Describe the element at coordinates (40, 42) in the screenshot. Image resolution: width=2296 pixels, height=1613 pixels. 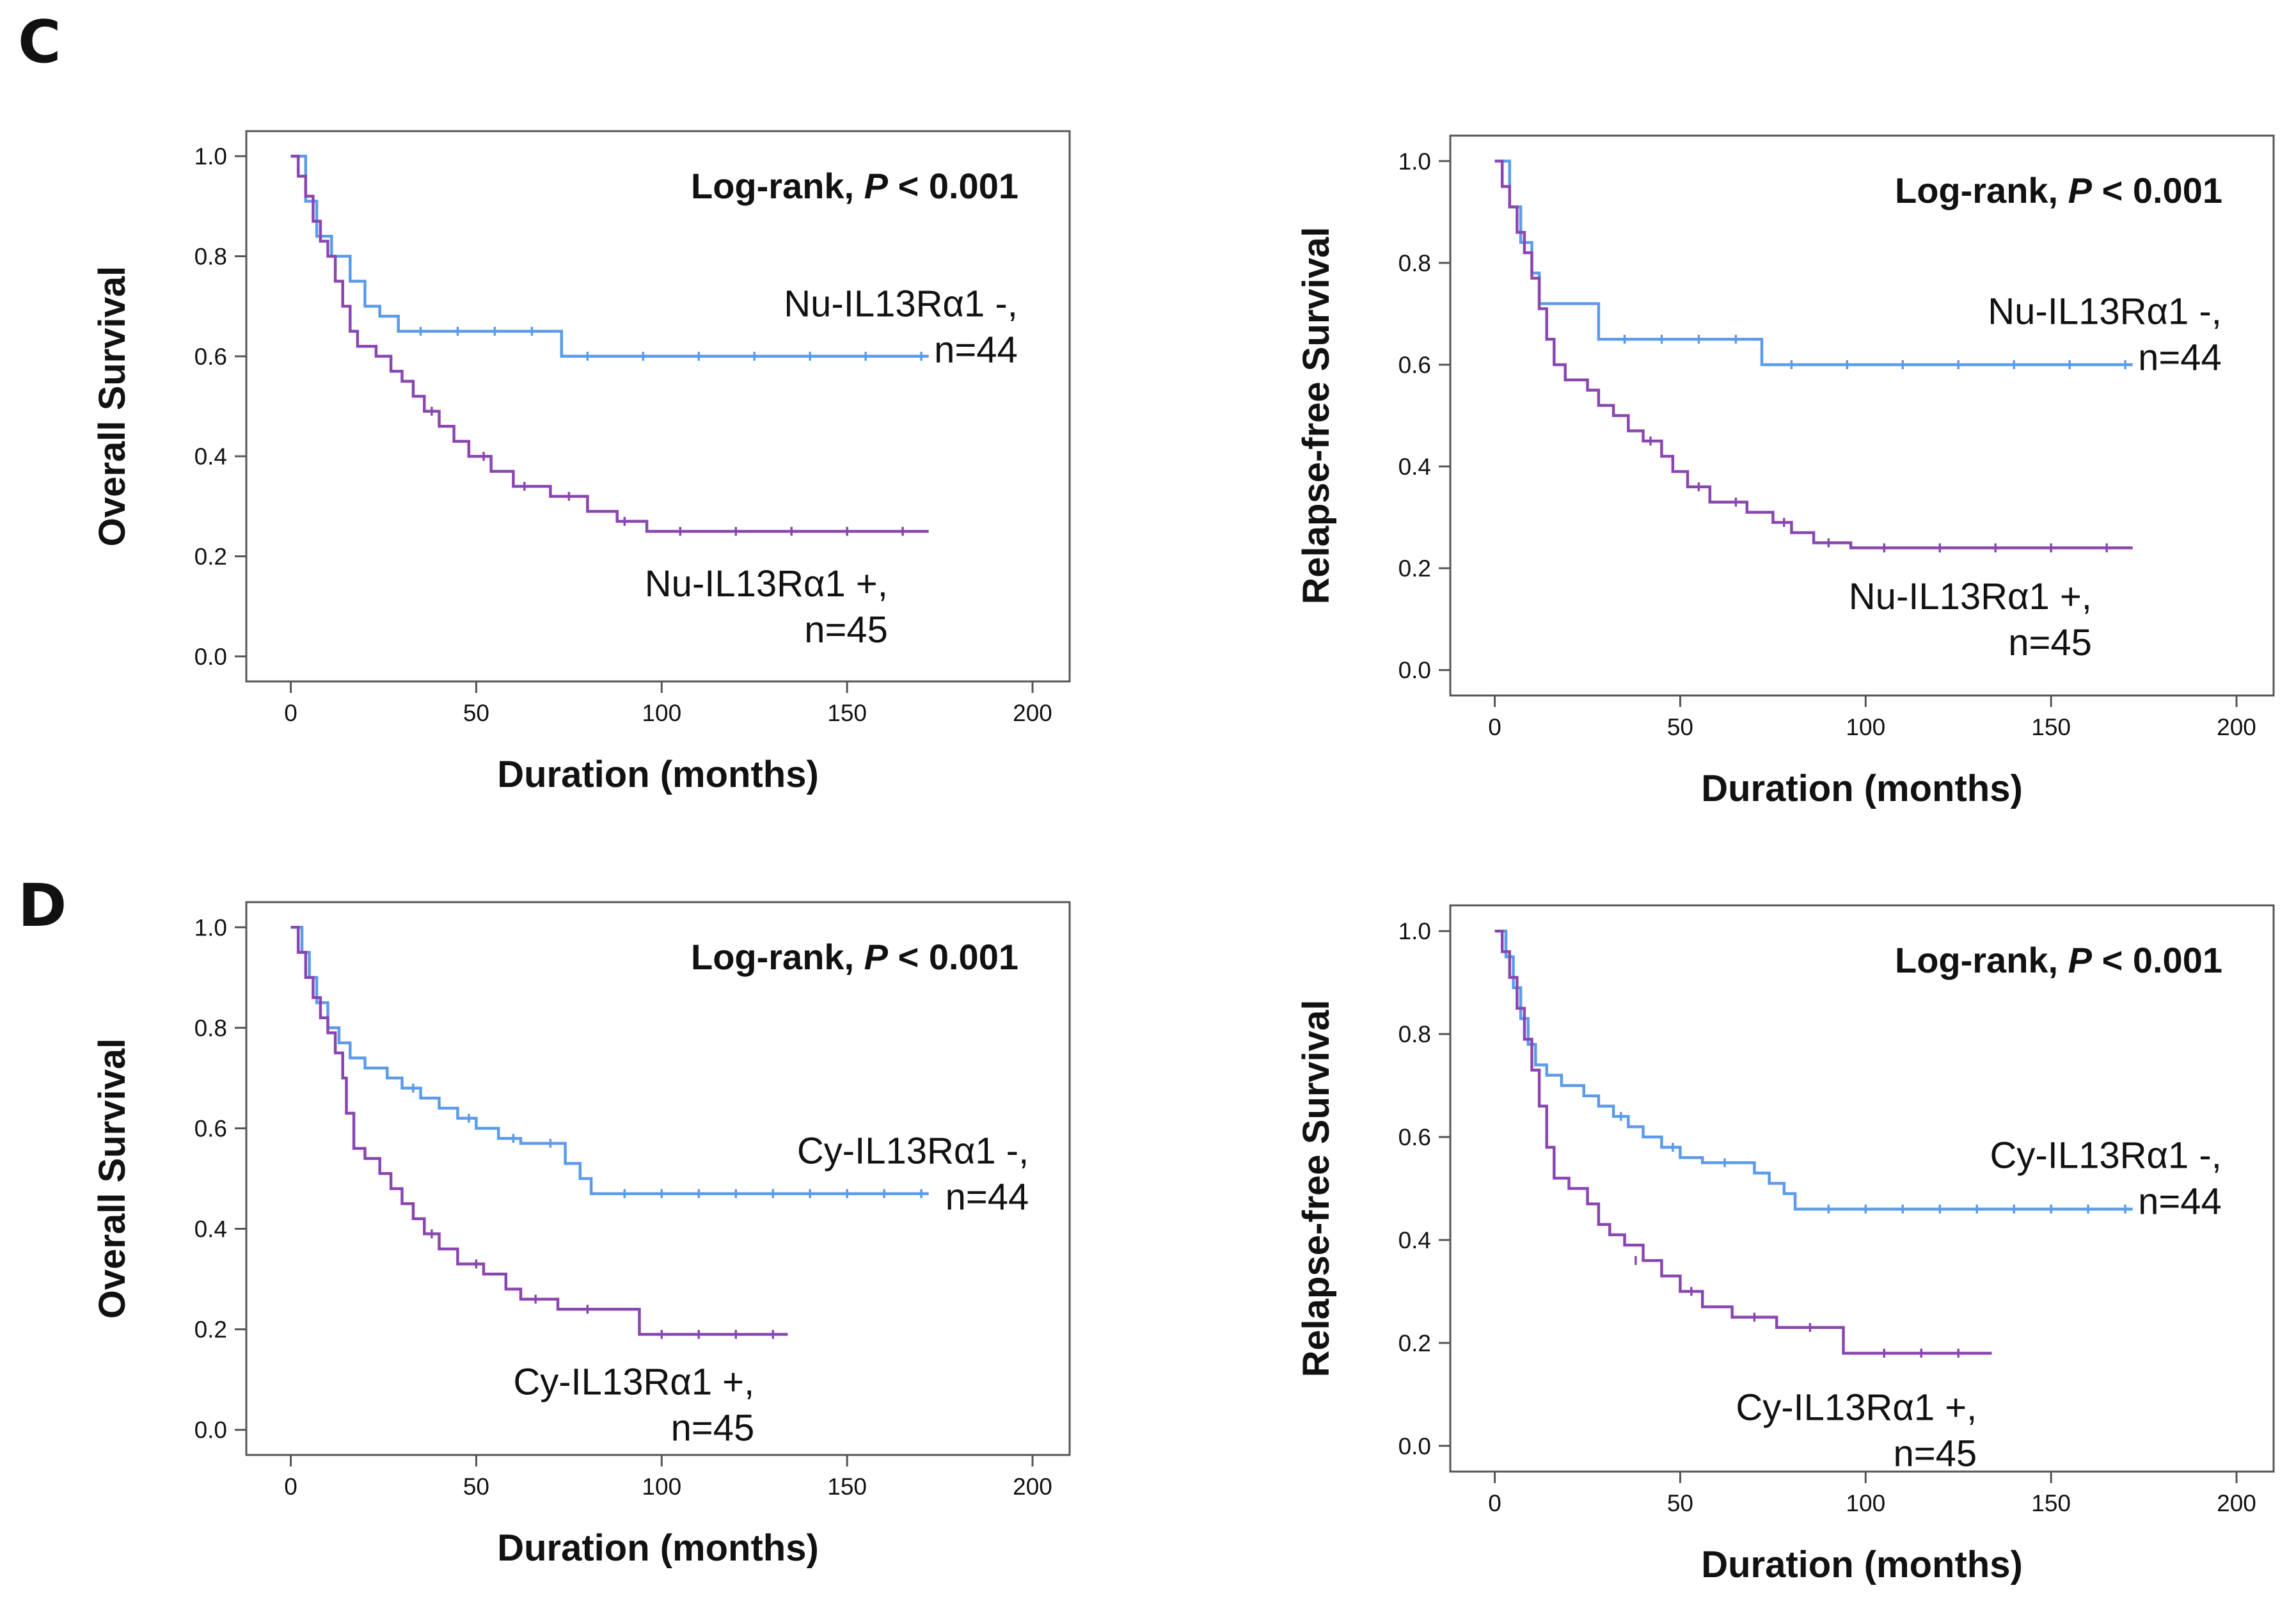
I see `panel-label-c: C` at that location.